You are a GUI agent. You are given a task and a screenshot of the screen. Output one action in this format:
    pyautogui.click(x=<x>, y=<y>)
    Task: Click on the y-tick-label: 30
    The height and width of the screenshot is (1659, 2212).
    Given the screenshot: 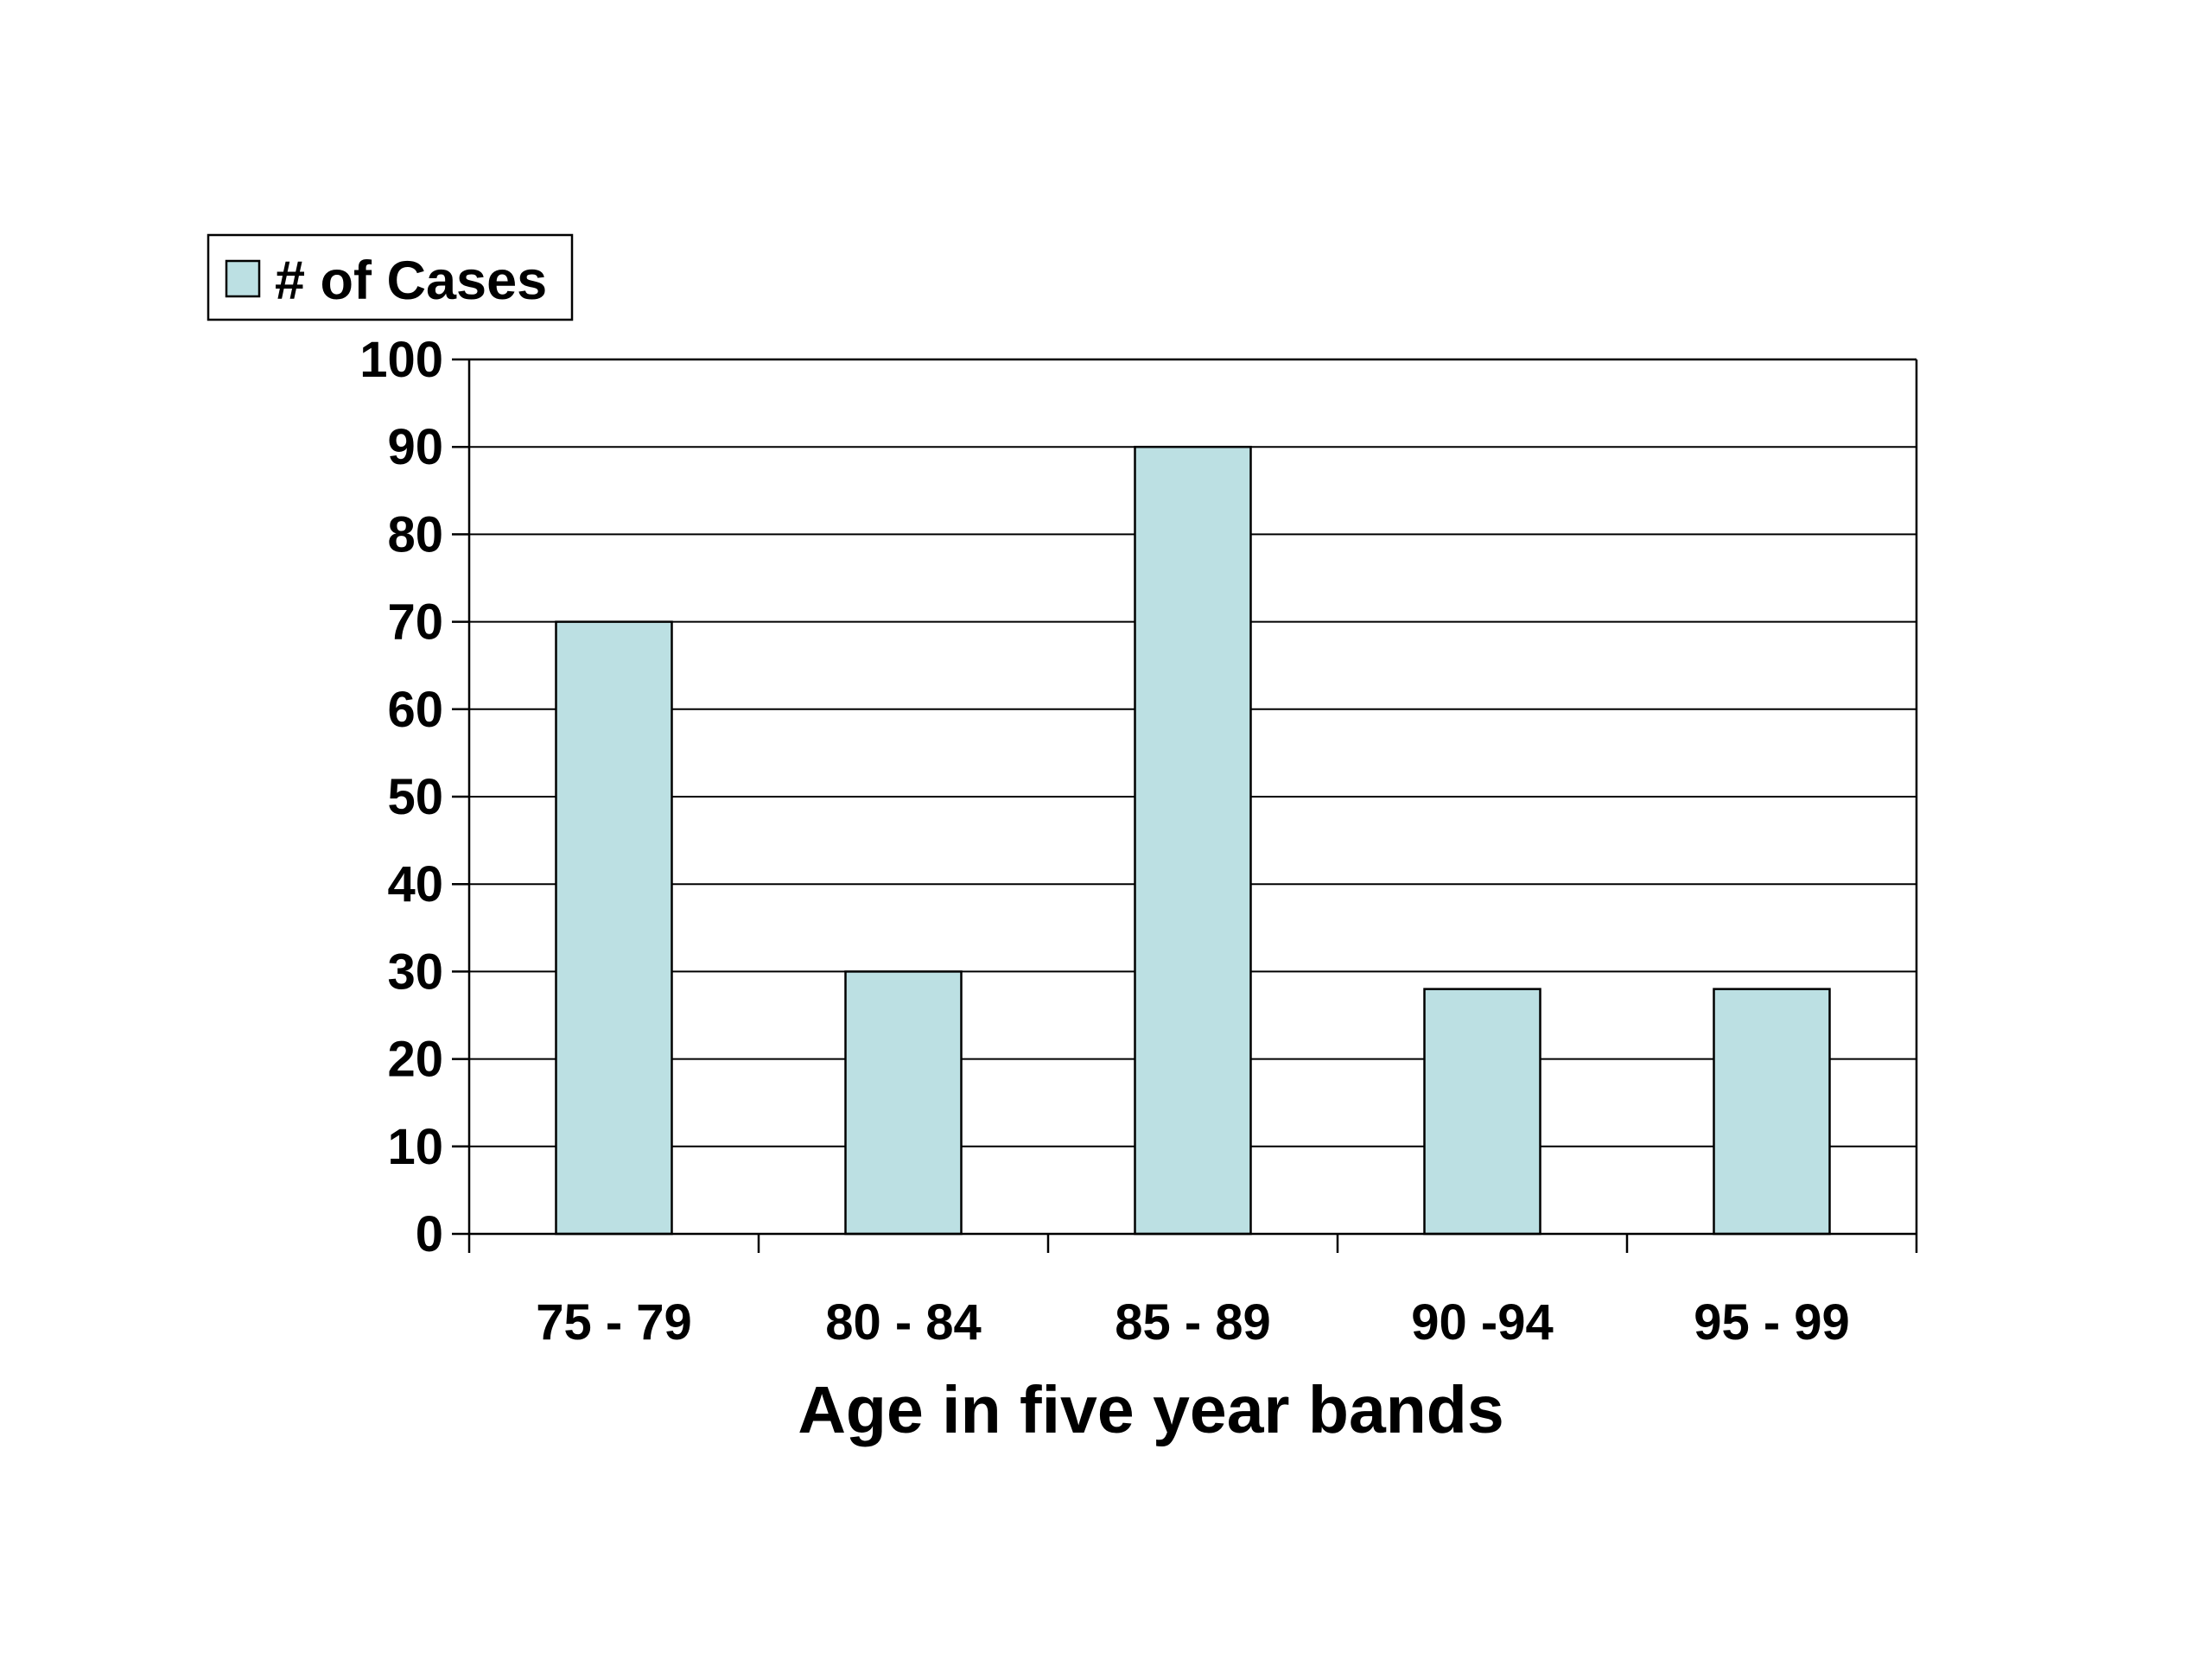 What is the action you would take?
    pyautogui.click(x=415, y=972)
    